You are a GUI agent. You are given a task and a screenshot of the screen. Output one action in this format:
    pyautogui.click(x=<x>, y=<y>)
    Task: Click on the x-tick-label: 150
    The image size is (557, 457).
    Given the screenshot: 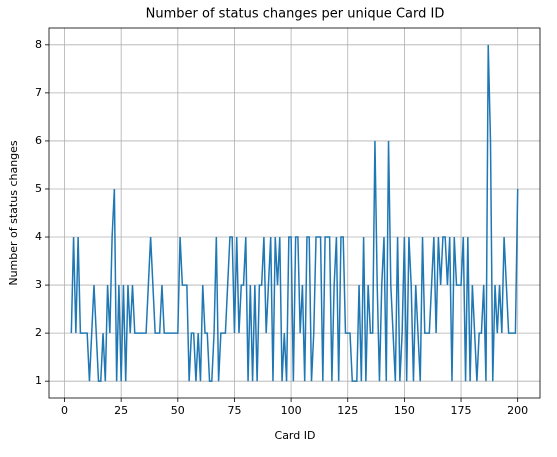 What is the action you would take?
    pyautogui.click(x=404, y=410)
    